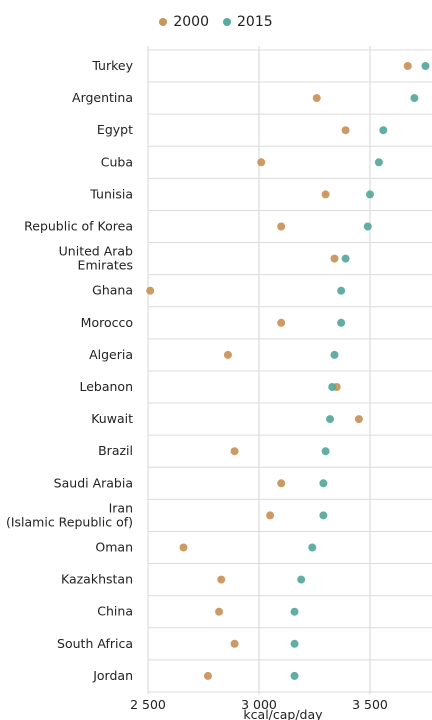  What do you see at coordinates (148, 704) in the screenshot?
I see `x-tick-label-0: 2 500` at bounding box center [148, 704].